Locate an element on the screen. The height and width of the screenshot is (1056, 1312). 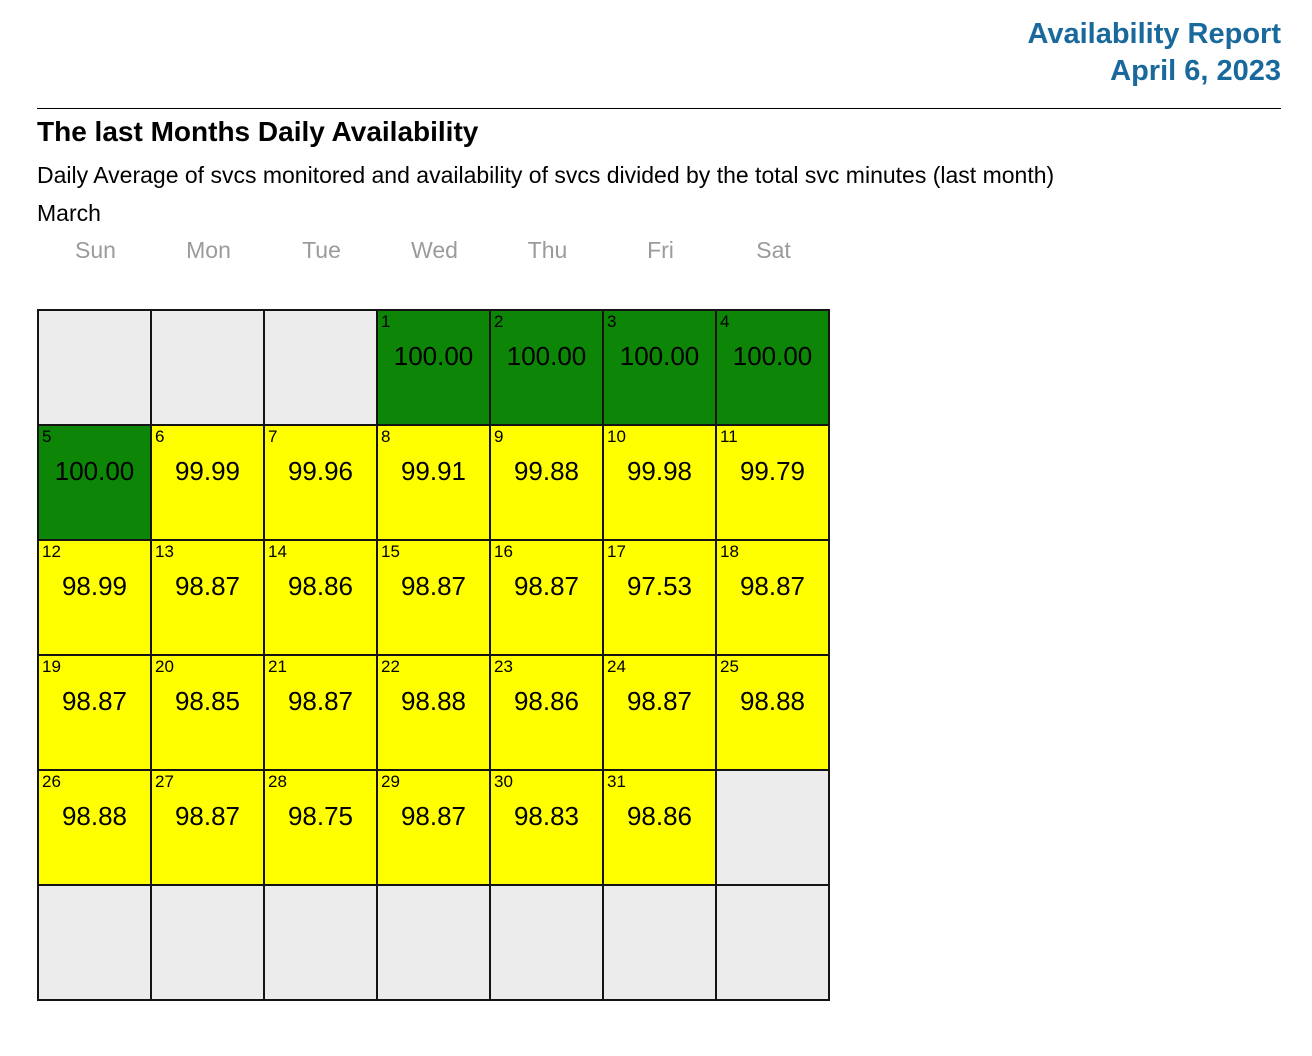
calendar-cell-day: 7 99.96 is located at coordinates (320, 482).